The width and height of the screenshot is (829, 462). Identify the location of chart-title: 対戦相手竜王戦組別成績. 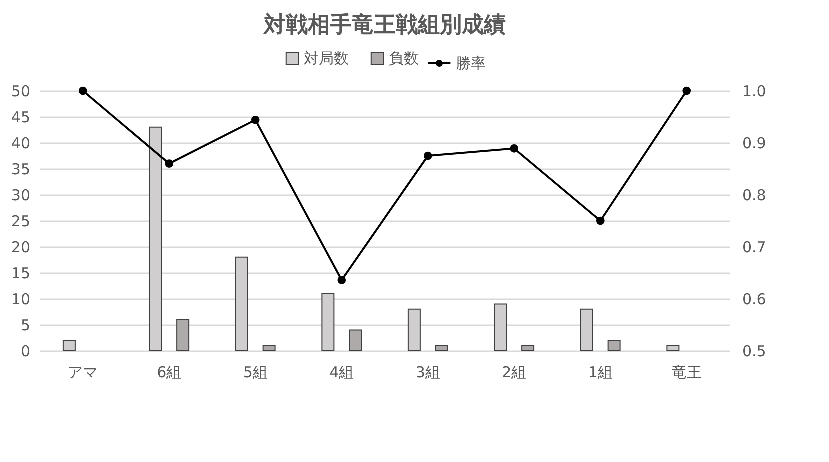
(384, 25).